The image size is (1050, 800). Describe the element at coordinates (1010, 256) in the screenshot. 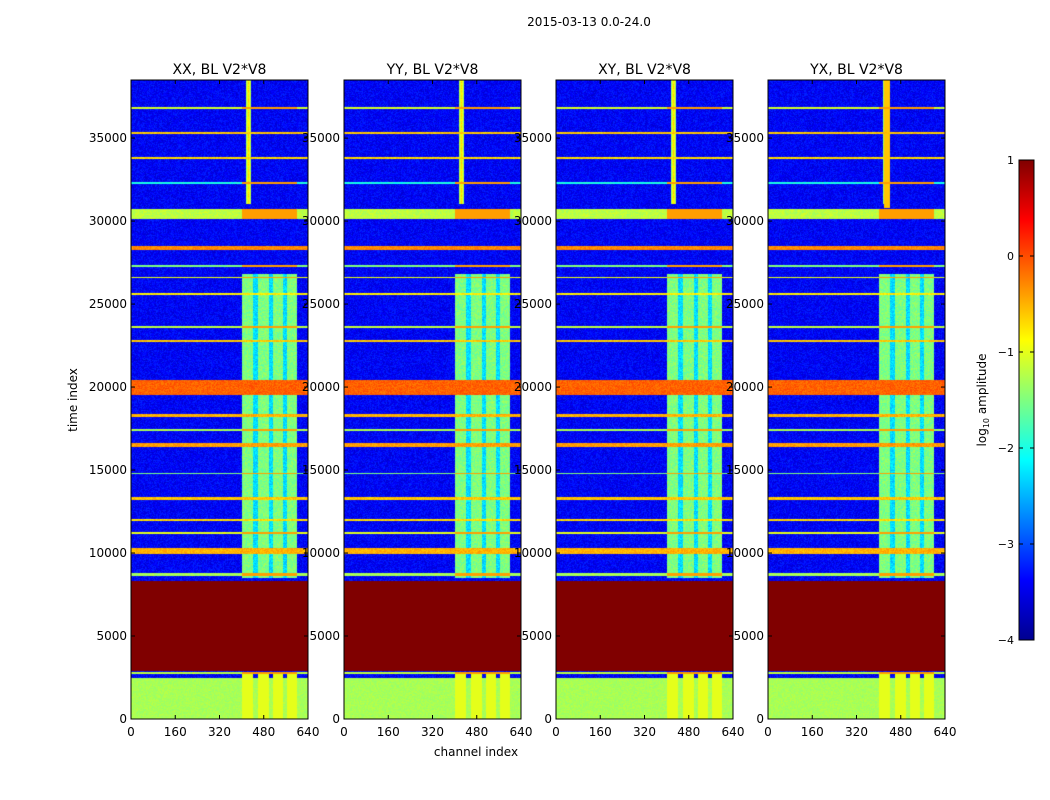

I see `colorbar-tick-label: 0` at that location.